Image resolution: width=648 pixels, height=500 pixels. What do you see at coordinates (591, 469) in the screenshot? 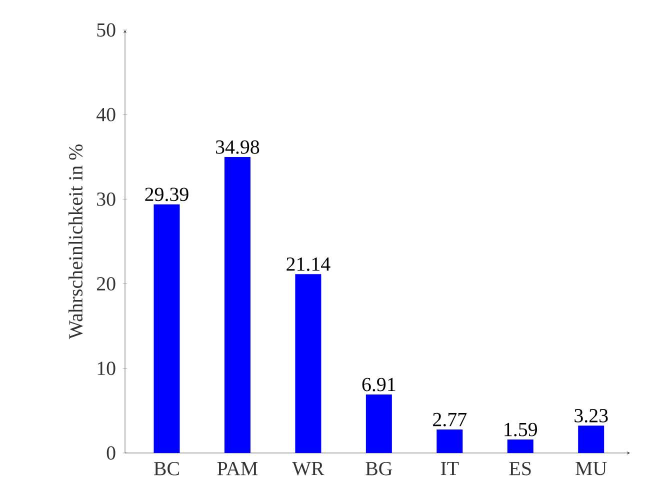
I see `x-tick-label: MU` at bounding box center [591, 469].